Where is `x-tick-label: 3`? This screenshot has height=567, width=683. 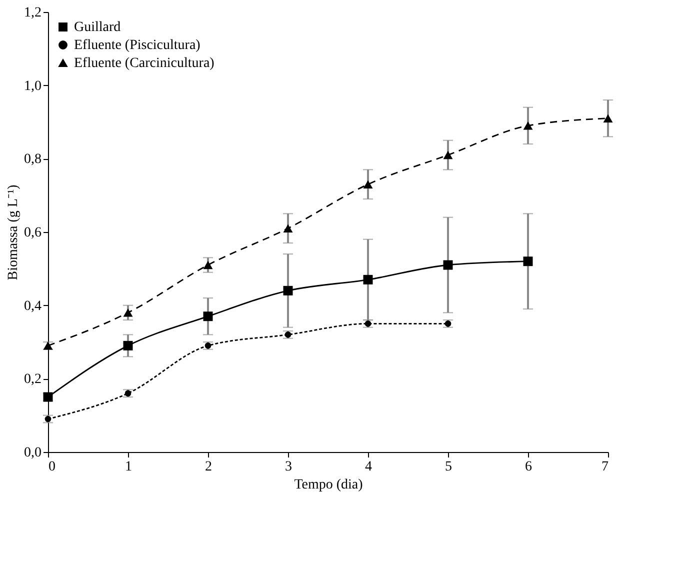
x-tick-label: 3 is located at coordinates (288, 467).